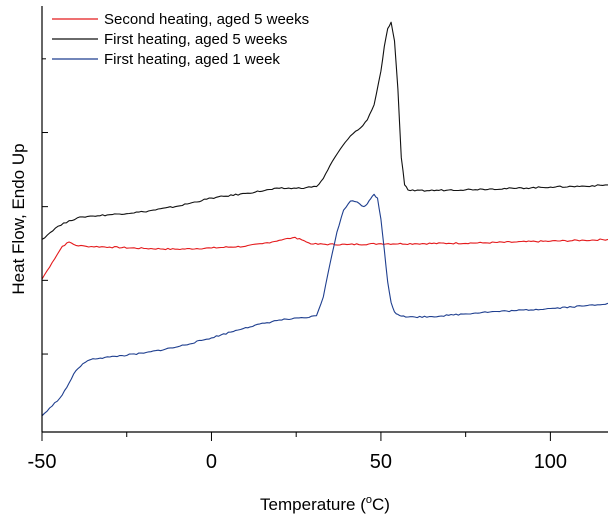 The width and height of the screenshot is (608, 518). Describe the element at coordinates (42, 462) in the screenshot. I see `x-tick-label: -50` at that location.